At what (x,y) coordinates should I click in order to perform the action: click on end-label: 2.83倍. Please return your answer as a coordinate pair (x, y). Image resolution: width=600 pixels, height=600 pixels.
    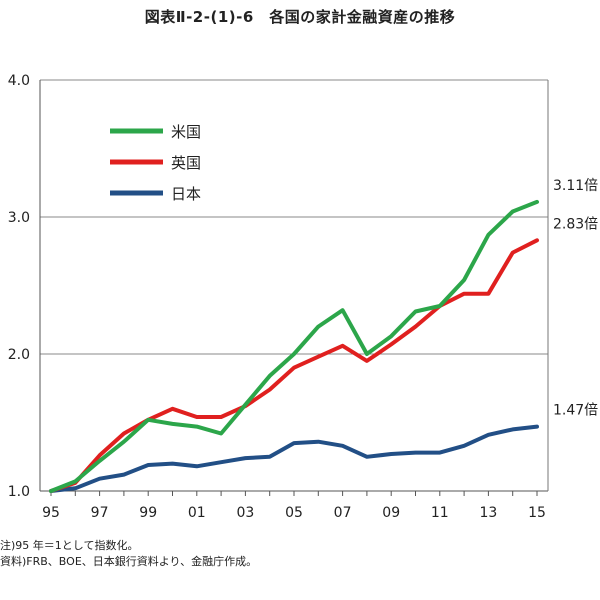
    Looking at the image, I should click on (575, 224).